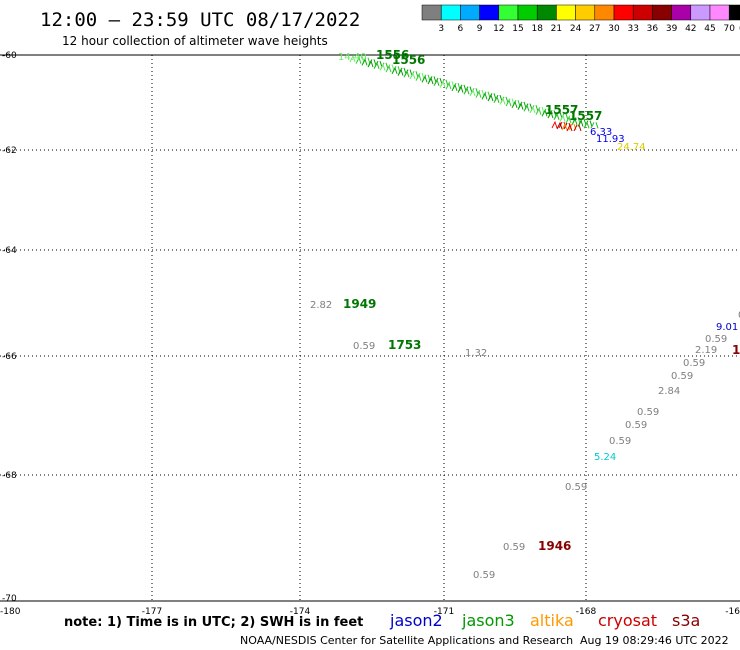 This screenshot has width=740, height=650. Describe the element at coordinates (9, 327) in the screenshot. I see `latitude-labels: -60 -62 -64 -66 -68 -70` at that location.